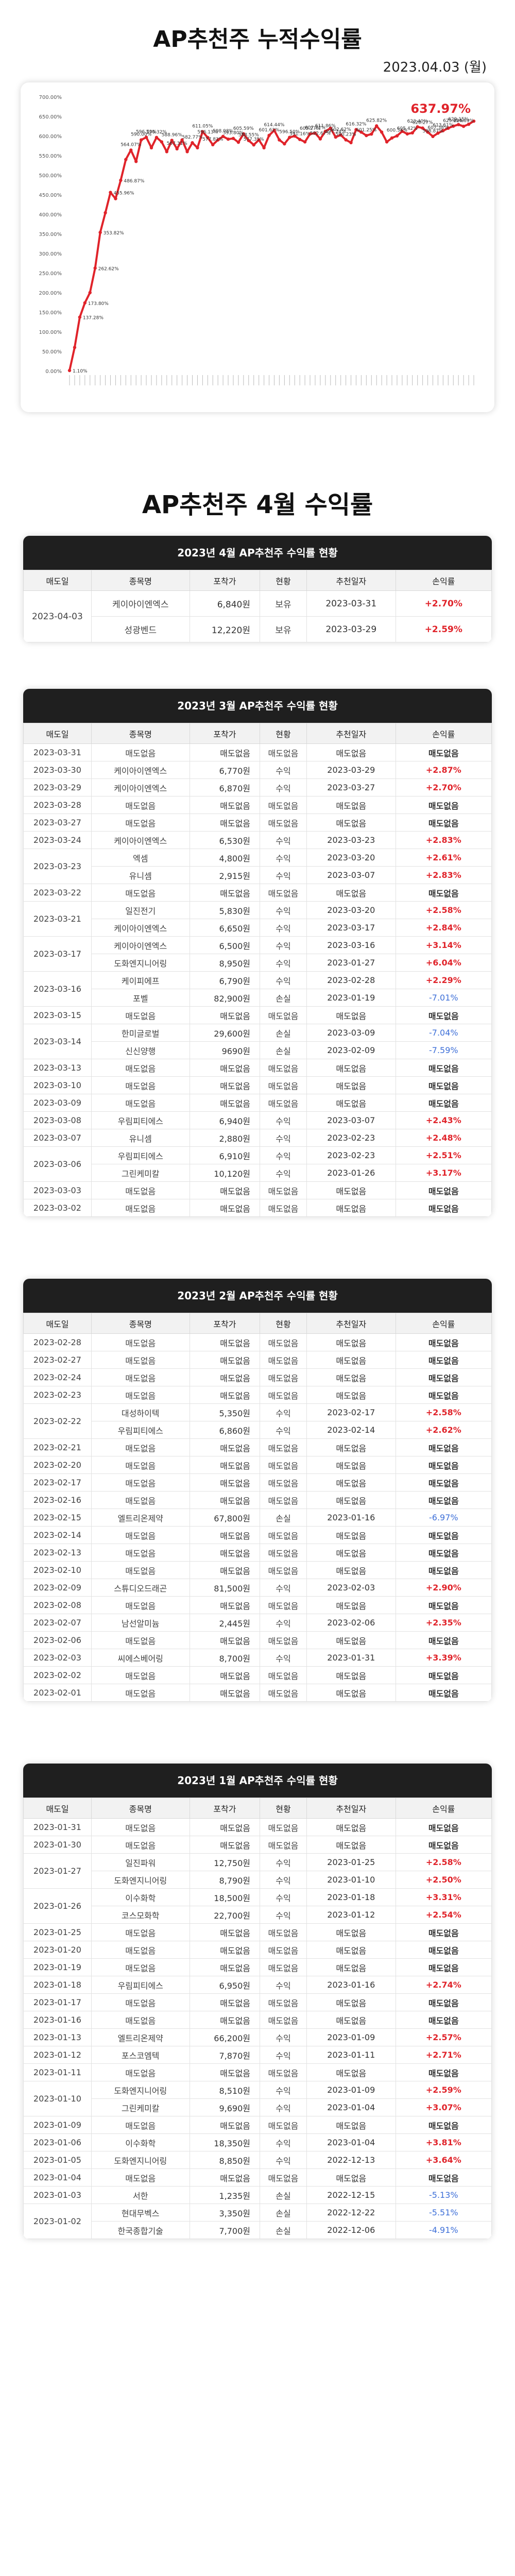  I want to click on cell-ret: +2.43%, so click(443, 1120).